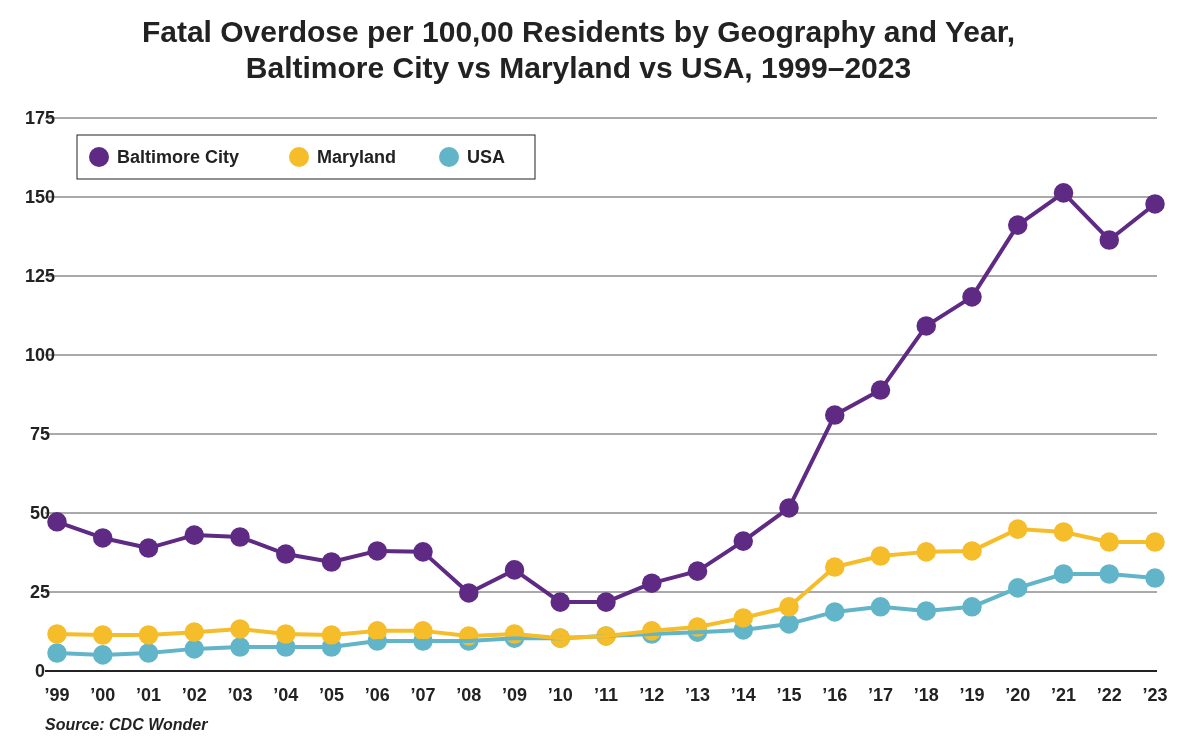  I want to click on x-tick-label: ’18, so click(926, 695).